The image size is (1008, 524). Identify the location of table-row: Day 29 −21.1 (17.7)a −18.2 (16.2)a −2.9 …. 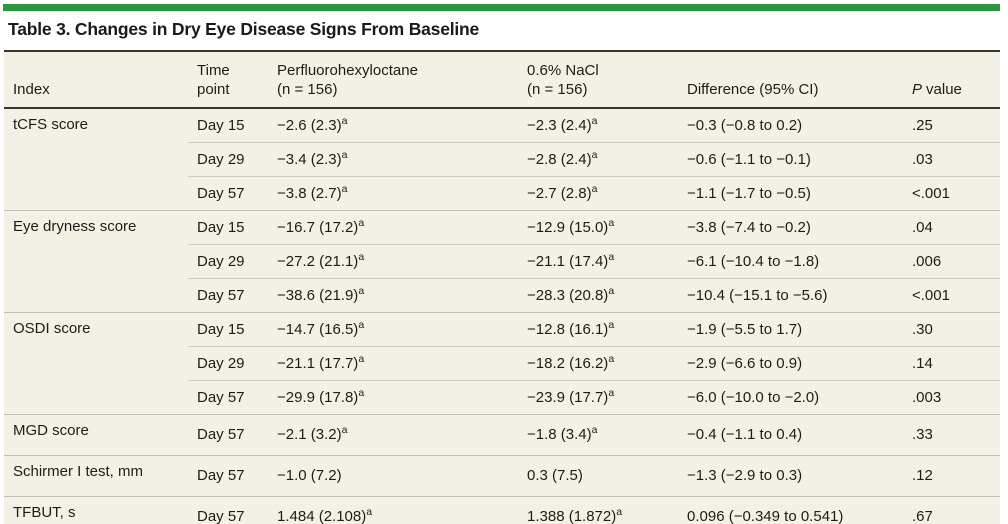
(502, 363).